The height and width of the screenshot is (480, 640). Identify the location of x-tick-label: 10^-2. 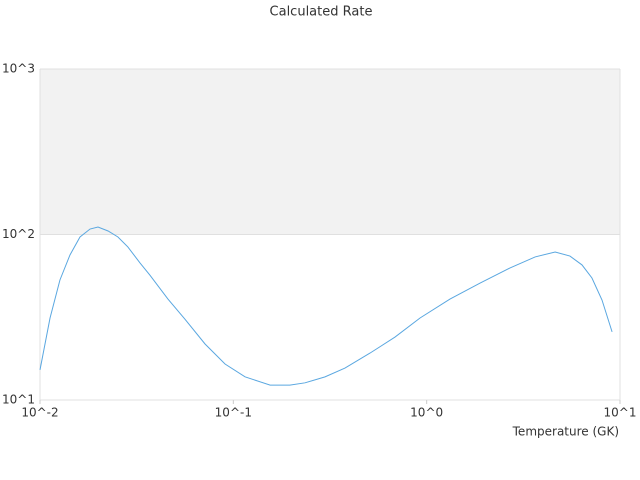
(39, 413).